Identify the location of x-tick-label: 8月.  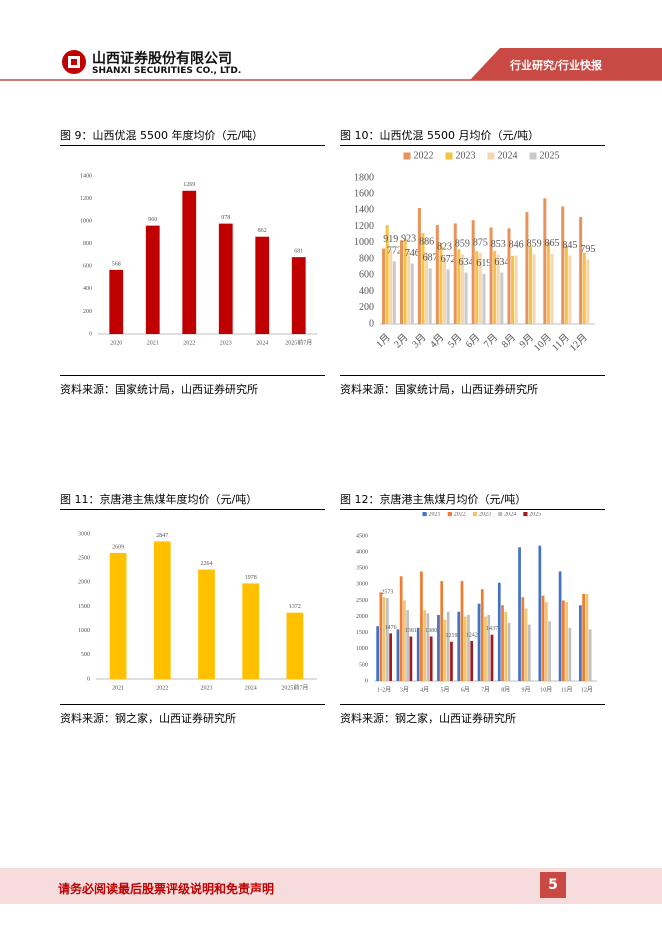
(508, 340).